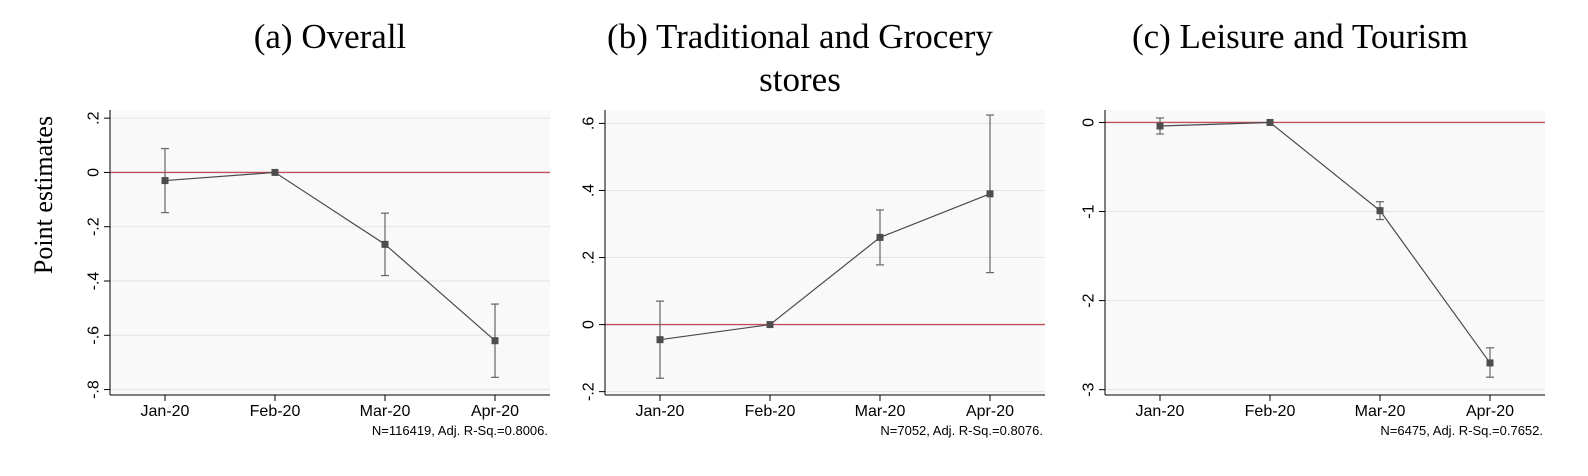 Image resolution: width=1588 pixels, height=476 pixels. Describe the element at coordinates (495, 411) in the screenshot. I see `panel-a-x-tick-label: Apr-20` at that location.